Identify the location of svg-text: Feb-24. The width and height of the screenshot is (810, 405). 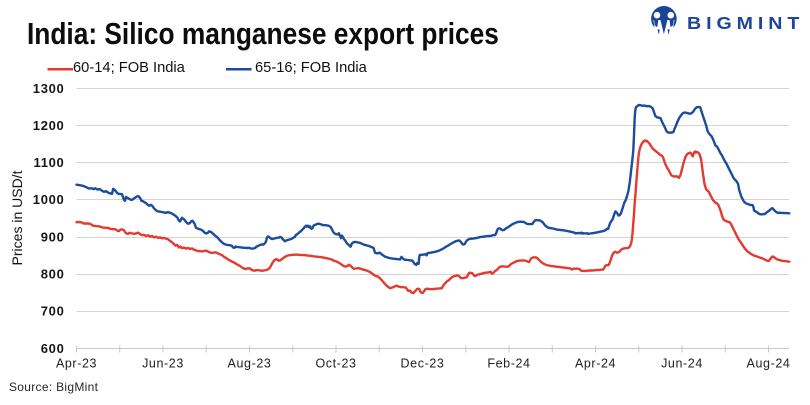
(508, 364).